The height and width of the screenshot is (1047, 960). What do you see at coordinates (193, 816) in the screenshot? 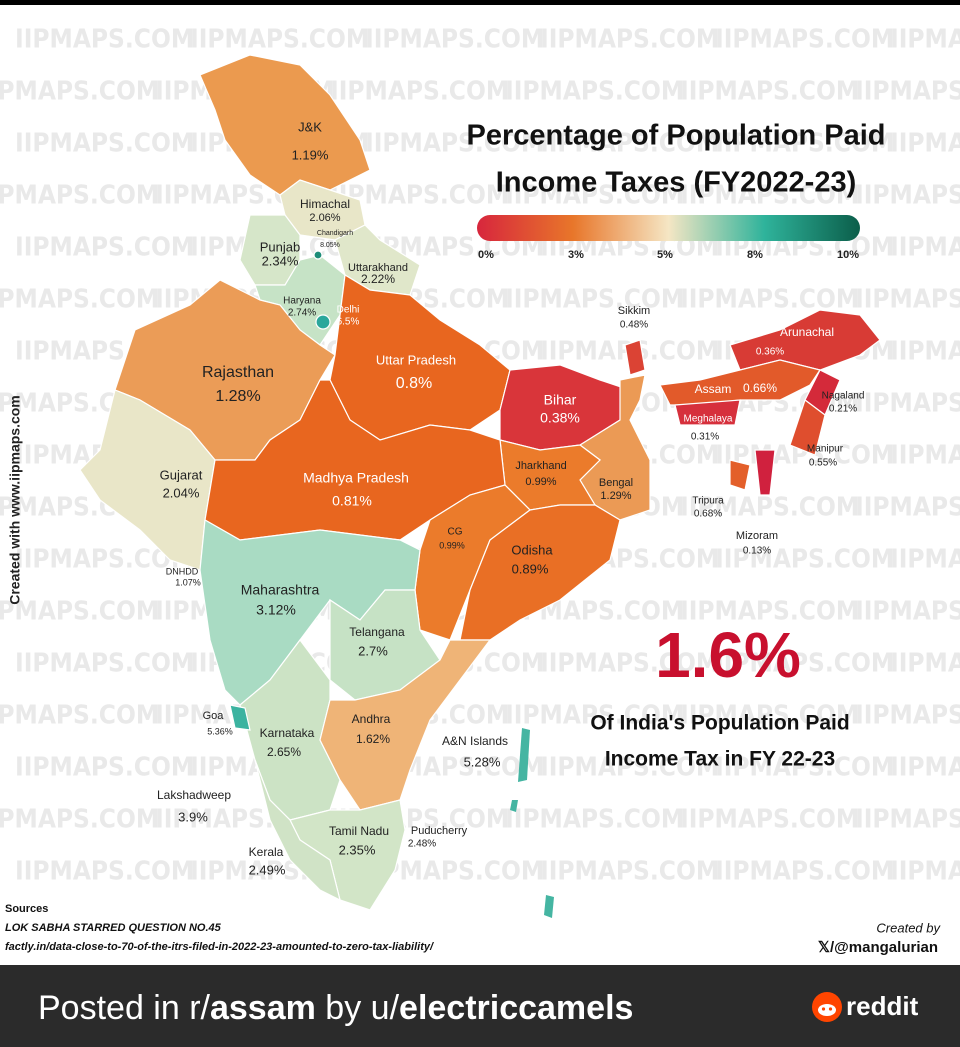
I see `svg-text: 3.9%` at bounding box center [193, 816].